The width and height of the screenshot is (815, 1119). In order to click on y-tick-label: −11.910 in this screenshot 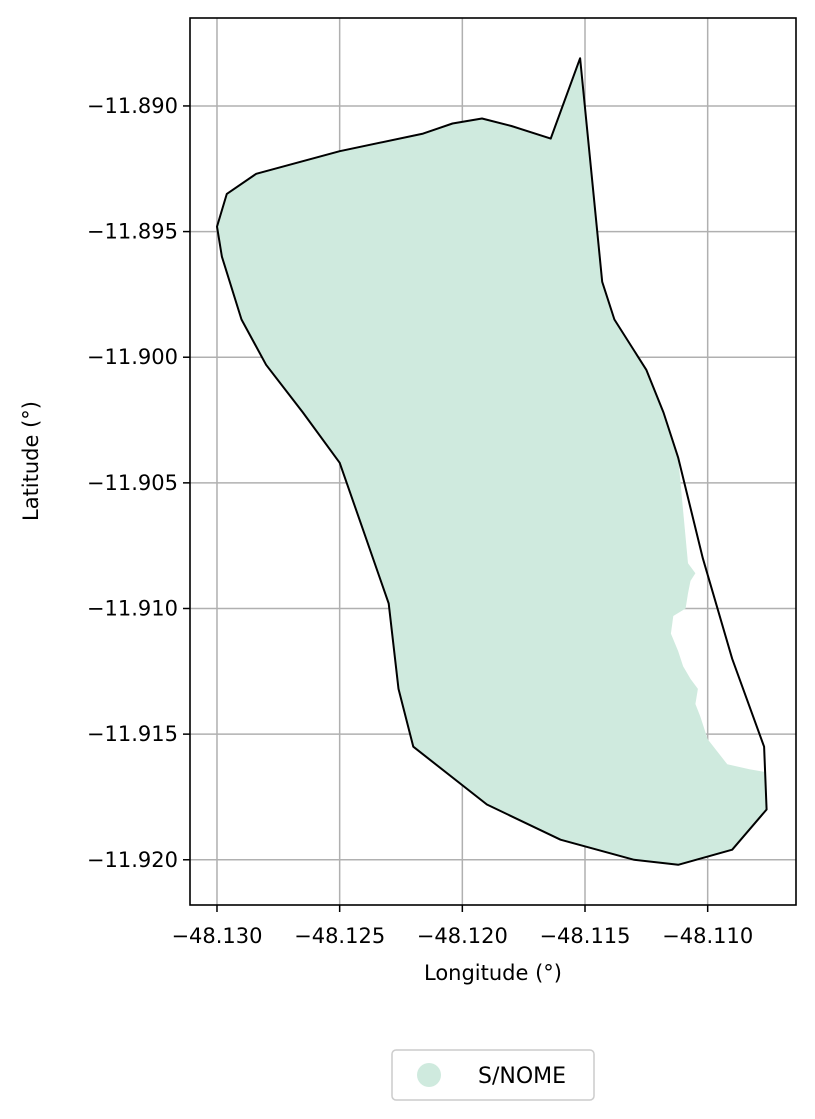, I will do `click(132, 608)`.